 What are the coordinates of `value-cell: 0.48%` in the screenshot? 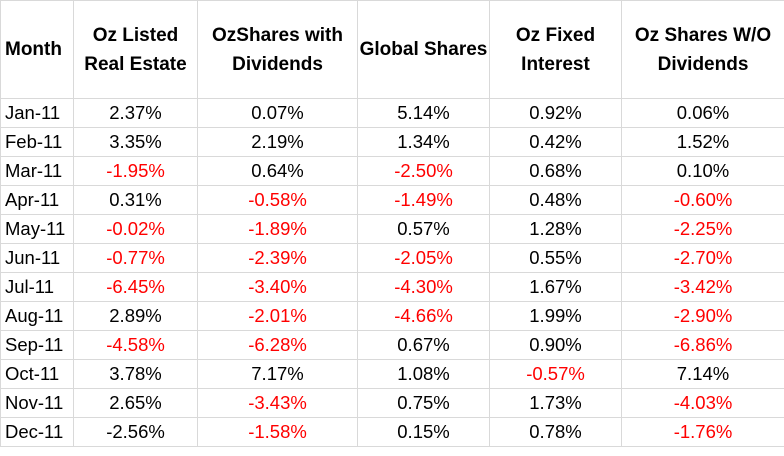 It's located at (555, 200).